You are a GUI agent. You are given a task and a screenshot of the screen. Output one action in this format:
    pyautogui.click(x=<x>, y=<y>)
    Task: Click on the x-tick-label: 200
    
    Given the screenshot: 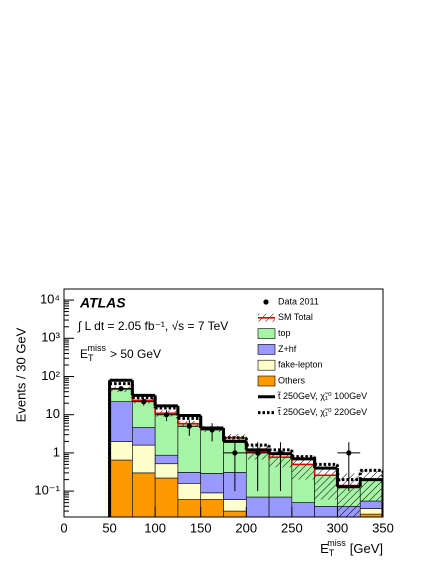 What is the action you would take?
    pyautogui.click(x=246, y=527)
    